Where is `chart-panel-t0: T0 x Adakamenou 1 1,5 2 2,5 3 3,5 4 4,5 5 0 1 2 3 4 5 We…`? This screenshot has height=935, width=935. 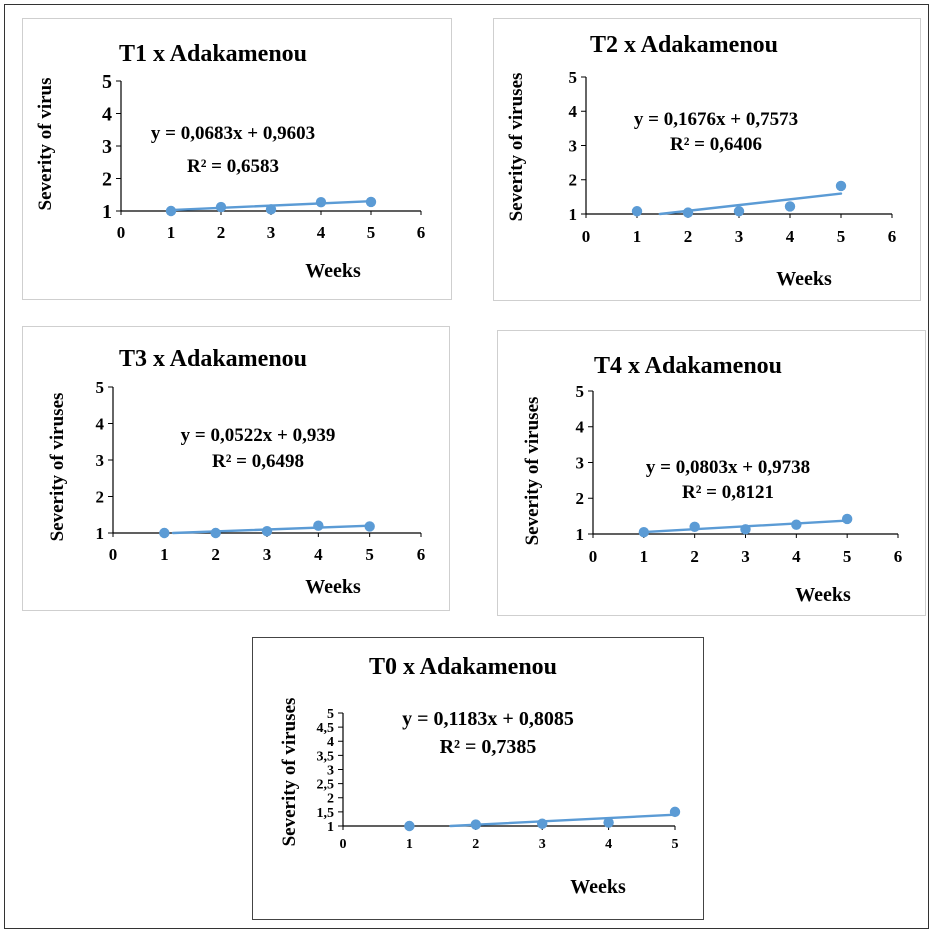 chart-panel-t0: T0 x Adakamenou 1 1,5 2 2,5 3 3,5 4 4,5 5 0 1 2 3 4 5 We… is located at coordinates (478, 778).